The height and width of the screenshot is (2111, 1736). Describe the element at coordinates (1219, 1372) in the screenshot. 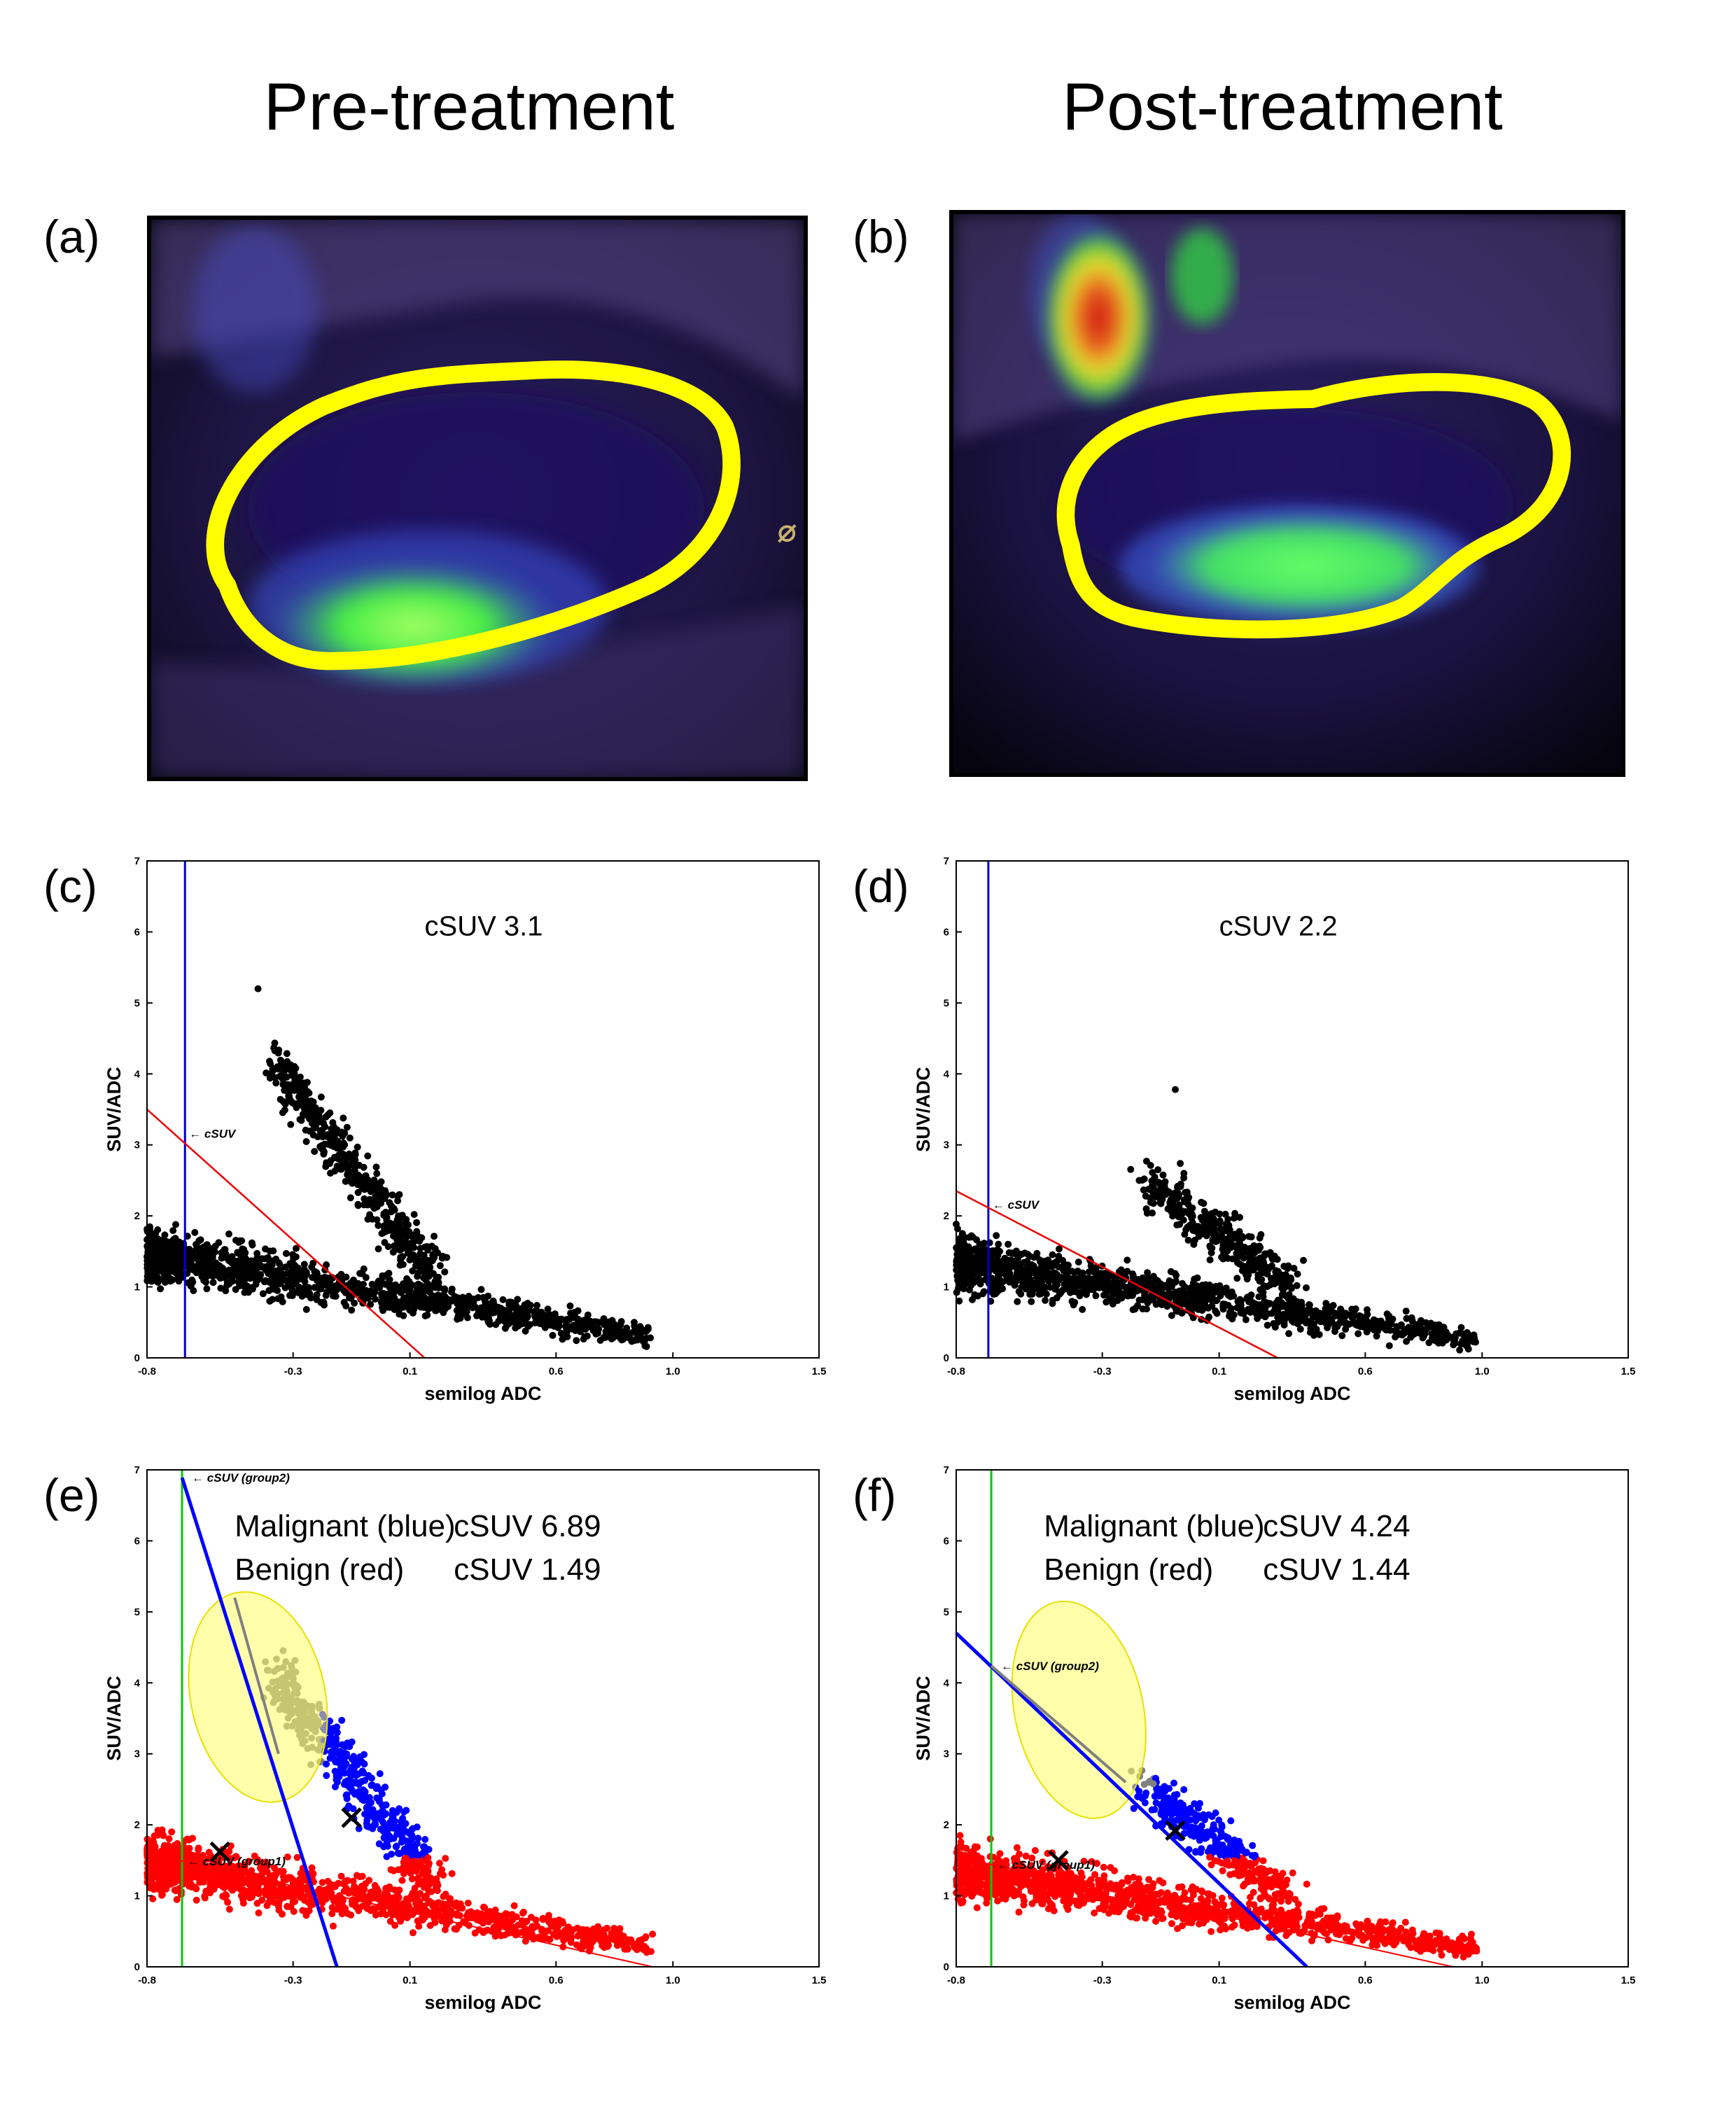

I see `x-tick-label: 0.1` at that location.